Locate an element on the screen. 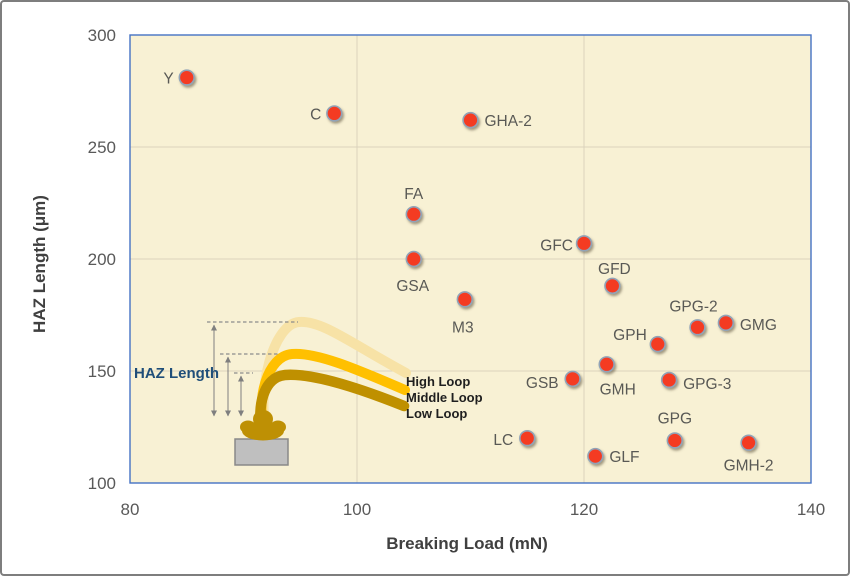  low-loop-label: Low Loop is located at coordinates (437, 413).